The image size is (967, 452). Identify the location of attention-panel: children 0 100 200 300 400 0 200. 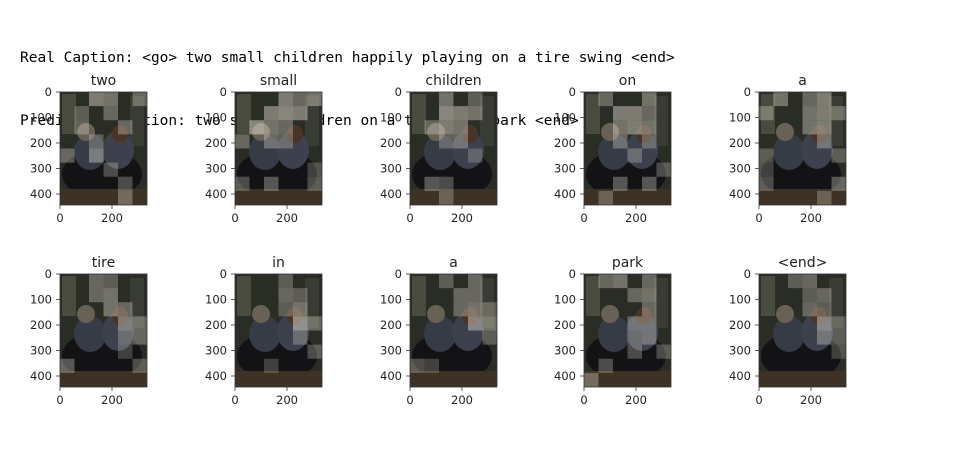
(439, 149).